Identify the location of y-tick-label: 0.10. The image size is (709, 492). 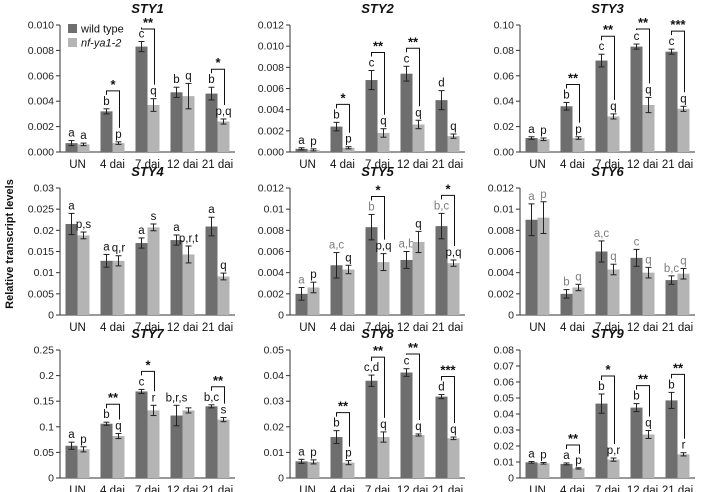
(504, 26).